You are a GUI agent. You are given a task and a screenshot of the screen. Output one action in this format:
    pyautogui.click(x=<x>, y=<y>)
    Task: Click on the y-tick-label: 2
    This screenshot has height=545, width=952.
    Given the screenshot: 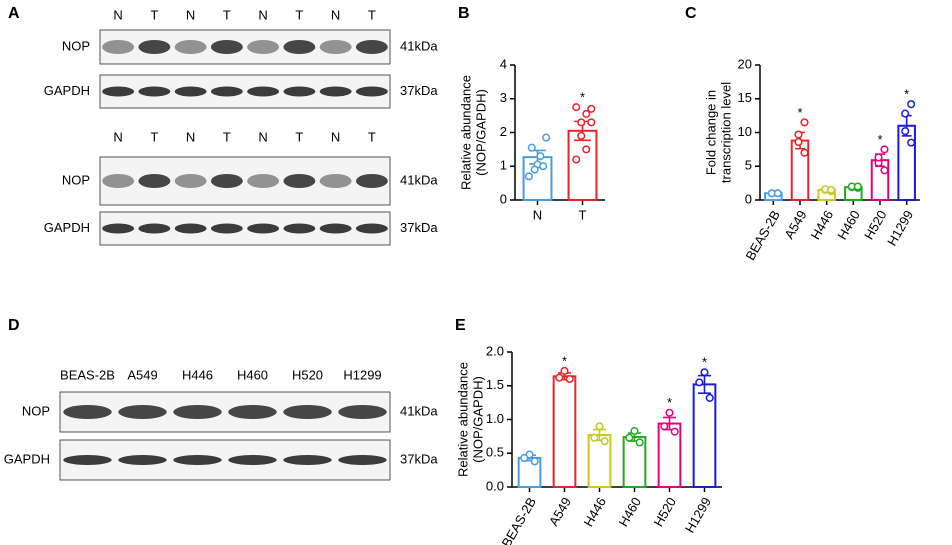 What is the action you would take?
    pyautogui.click(x=503, y=131)
    